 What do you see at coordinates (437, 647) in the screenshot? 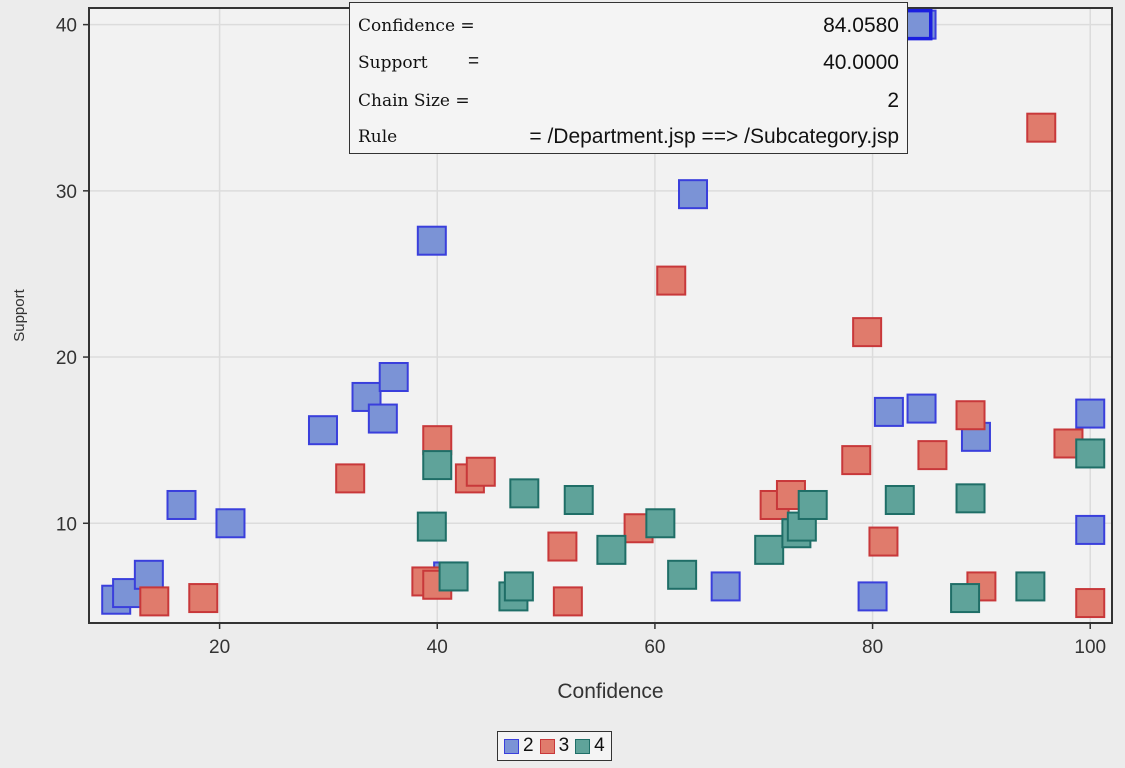
I see `x-tick-label: 40` at bounding box center [437, 647].